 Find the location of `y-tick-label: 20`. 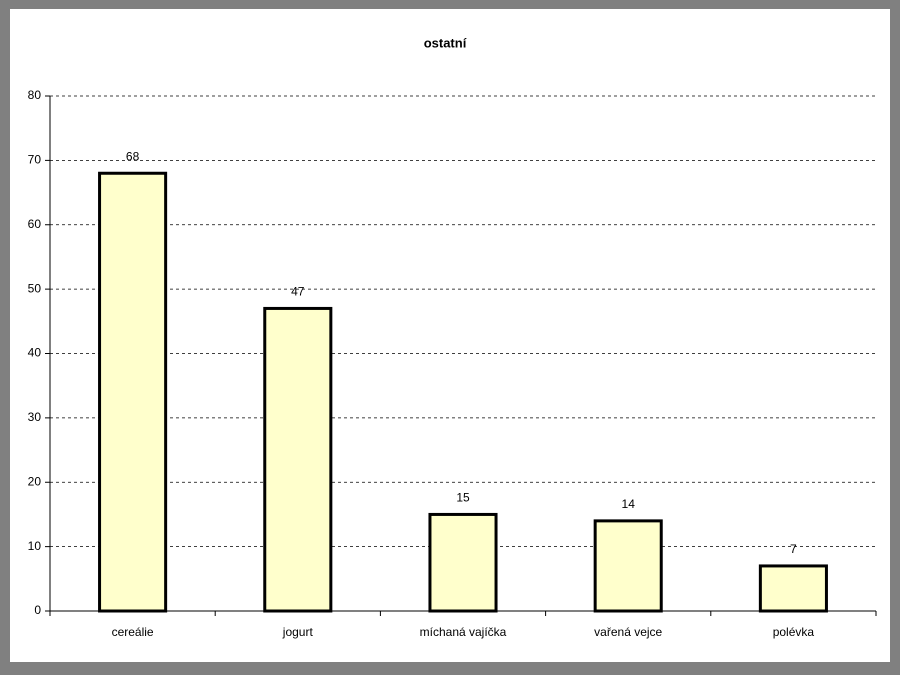

y-tick-label: 20 is located at coordinates (35, 481).